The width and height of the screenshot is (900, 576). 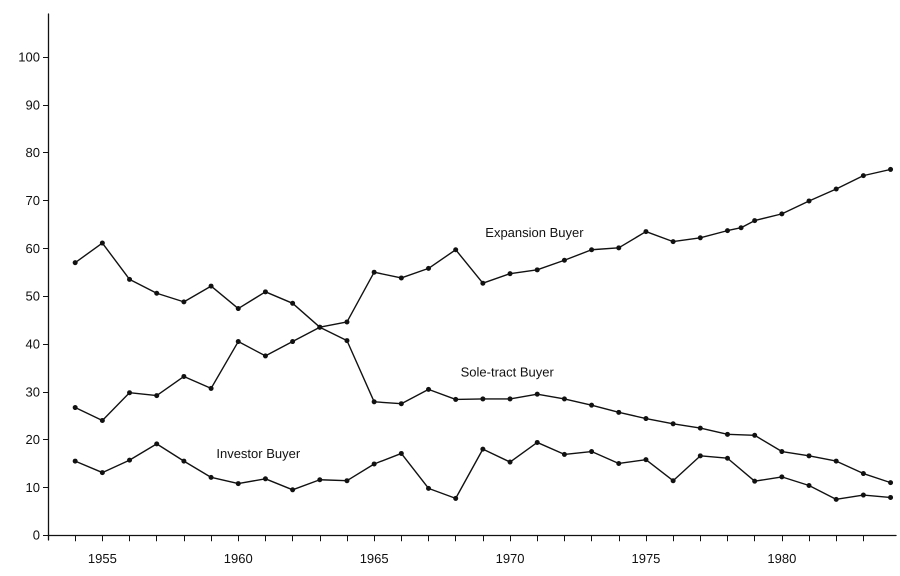 What do you see at coordinates (33, 440) in the screenshot?
I see `y-tick-label: 20` at bounding box center [33, 440].